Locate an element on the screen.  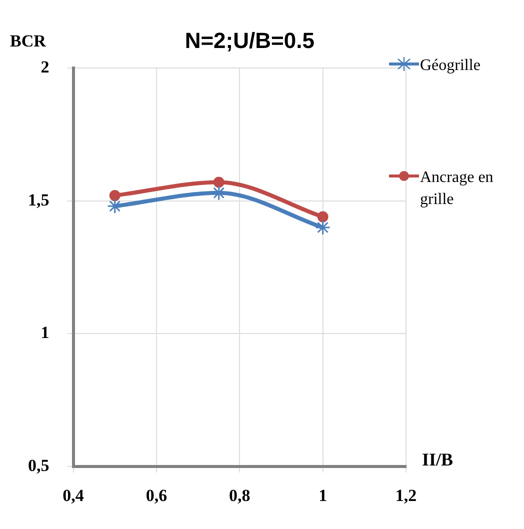
x-tick-label: 0,6 is located at coordinates (157, 496).